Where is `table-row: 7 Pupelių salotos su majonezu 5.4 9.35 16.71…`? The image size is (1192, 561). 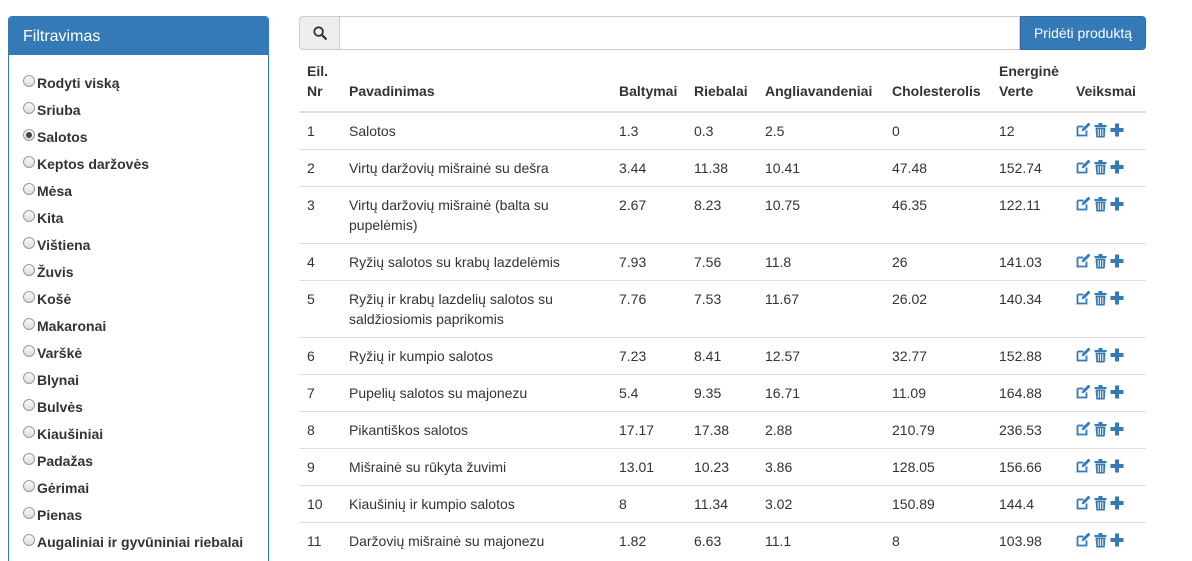
table-row: 7 Pupelių salotos su majonezu 5.4 9.35 16.71… is located at coordinates (722, 393).